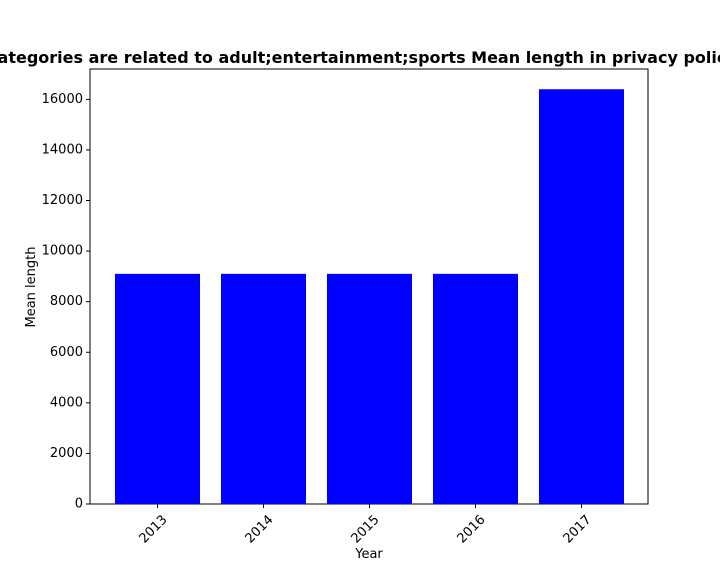 The image size is (720, 576). What do you see at coordinates (62, 149) in the screenshot?
I see `y-tick-label: 14000` at bounding box center [62, 149].